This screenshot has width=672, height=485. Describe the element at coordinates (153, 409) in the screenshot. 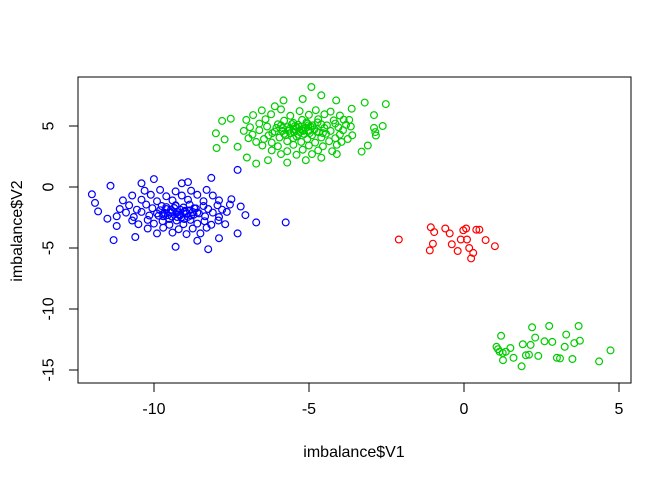

I see `x-tick-label: -10` at that location.